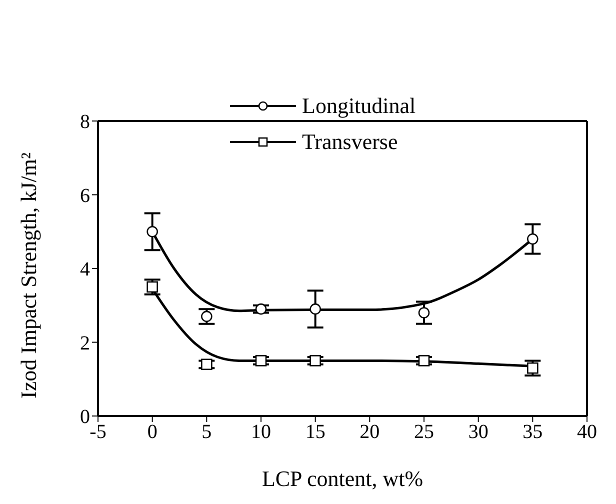 The height and width of the screenshot is (504, 616). Describe the element at coordinates (85, 122) in the screenshot. I see `y-tick-label: 8` at that location.